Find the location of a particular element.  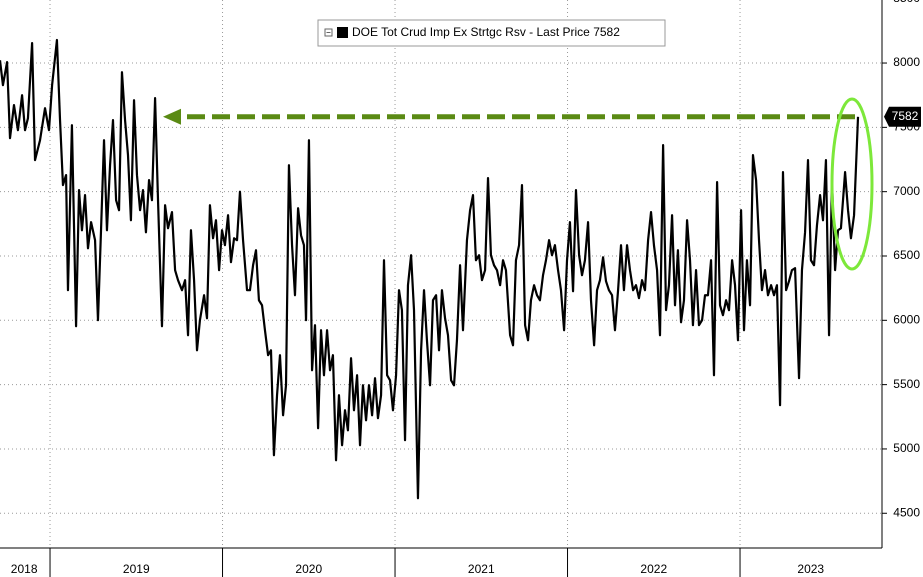

x-tick-label: 2018 is located at coordinates (24, 569).